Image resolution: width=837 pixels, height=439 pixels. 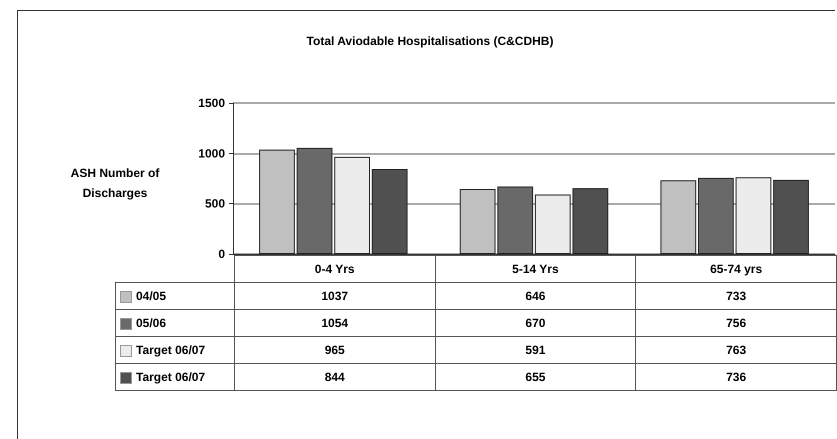 What do you see at coordinates (335, 269) in the screenshot?
I see `x-tick-label: 0-4 Yrs` at bounding box center [335, 269].